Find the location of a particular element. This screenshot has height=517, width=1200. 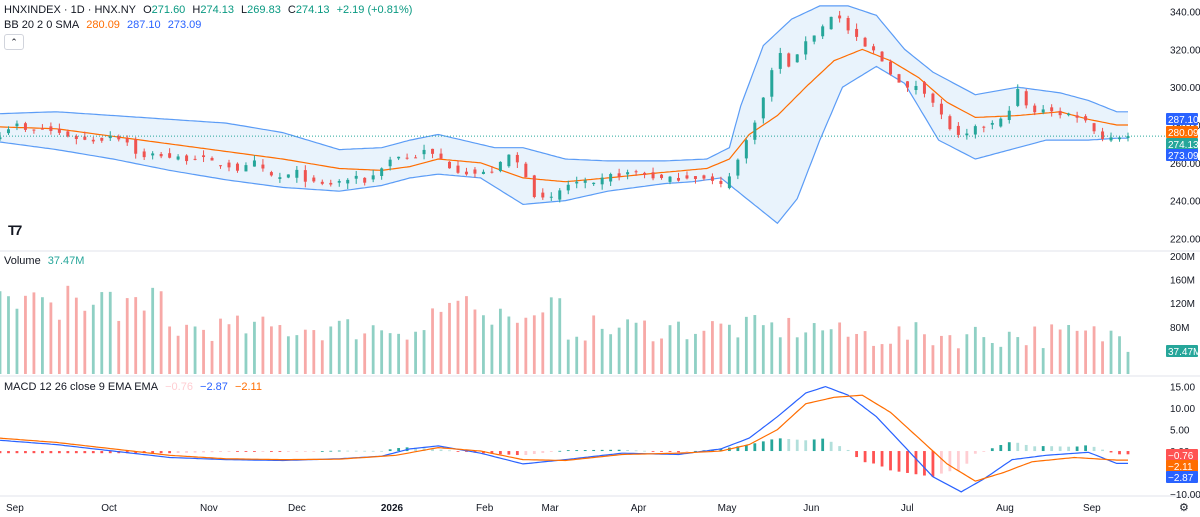

volume-tick-label: 160M is located at coordinates (1182, 281).